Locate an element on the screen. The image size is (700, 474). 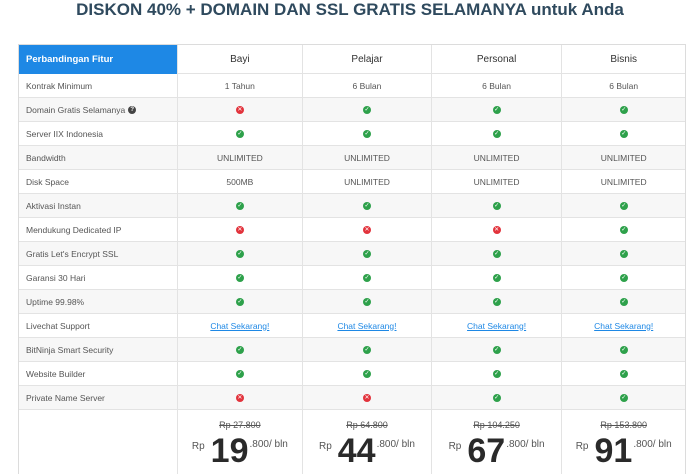
feature-label-text: Aktivasi Instan is located at coordinates (53, 205).